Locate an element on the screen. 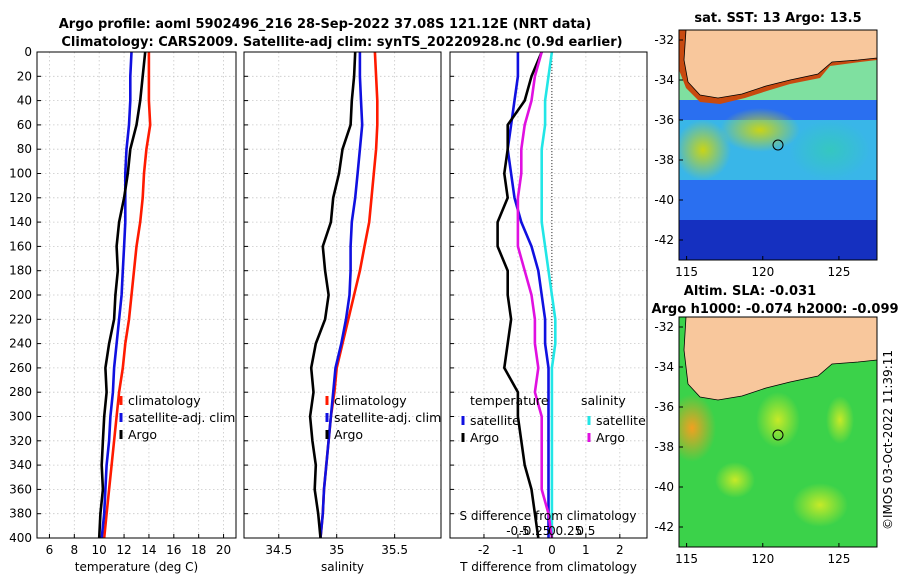 The height and width of the screenshot is (580, 900). sst-map-ytick-label: -40 is located at coordinates (664, 200).